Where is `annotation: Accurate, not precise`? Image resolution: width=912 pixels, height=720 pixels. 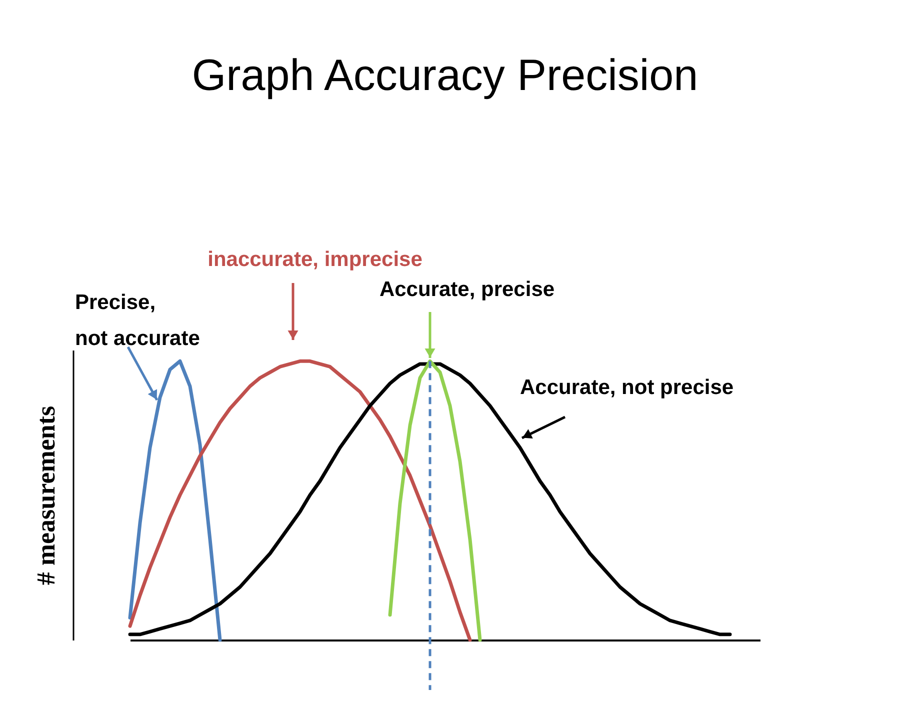 annotation: Accurate, not precise is located at coordinates (627, 387).